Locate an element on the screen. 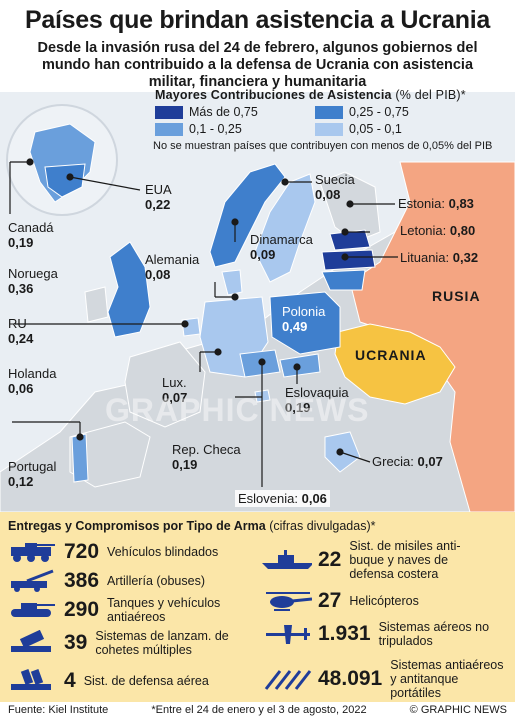 This screenshot has width=515, height=720. page-title: Países que brindan asistencia a Ucrania is located at coordinates (257, 20).